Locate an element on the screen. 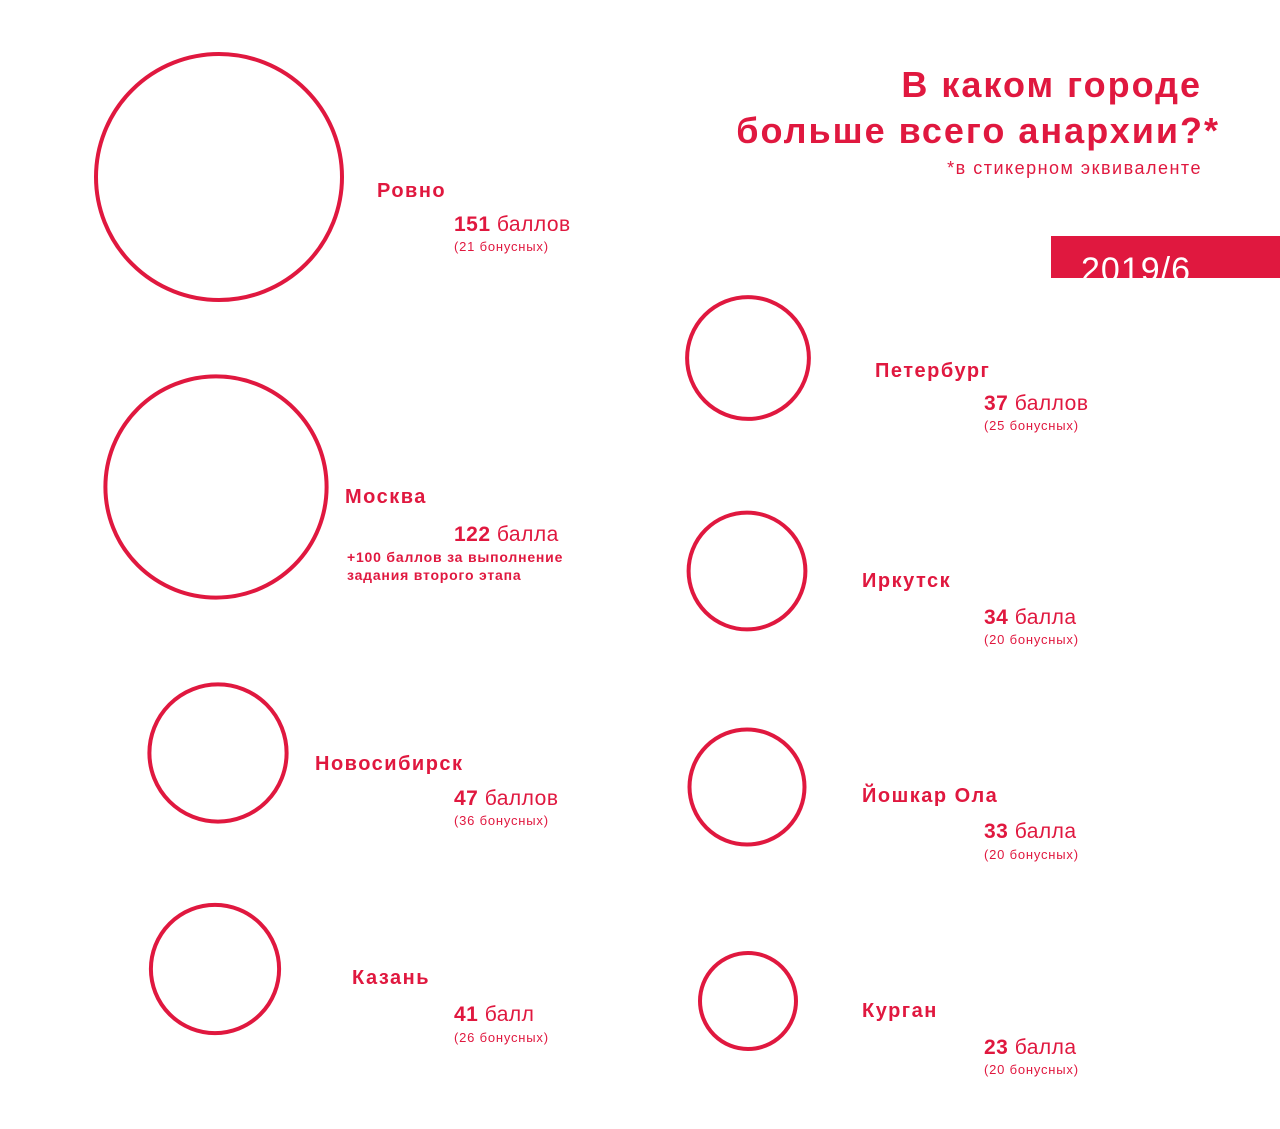  city-score: 37 баллов is located at coordinates (1036, 404).